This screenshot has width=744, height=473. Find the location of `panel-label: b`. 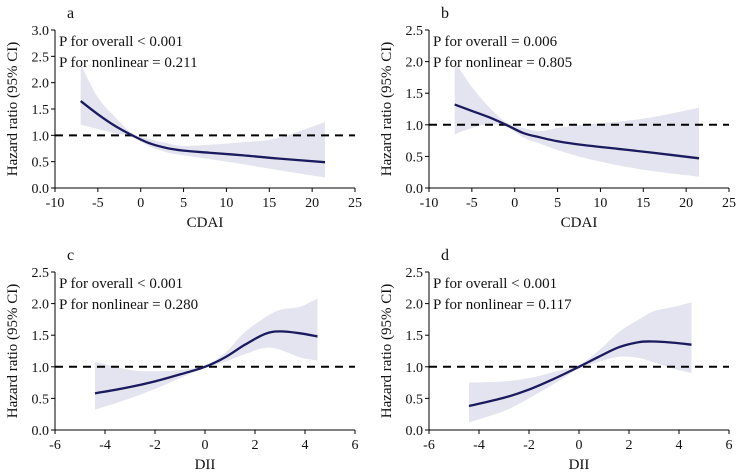

panel-label: b is located at coordinates (445, 13).